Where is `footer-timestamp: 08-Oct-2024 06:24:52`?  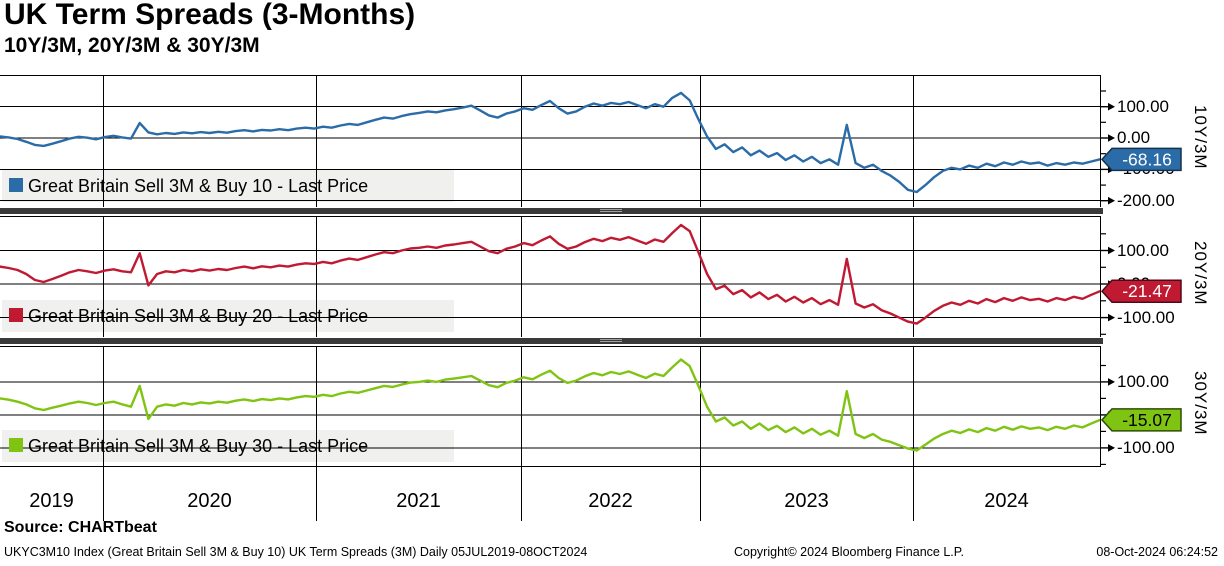
footer-timestamp: 08-Oct-2024 06:24:52 is located at coordinates (1157, 552).